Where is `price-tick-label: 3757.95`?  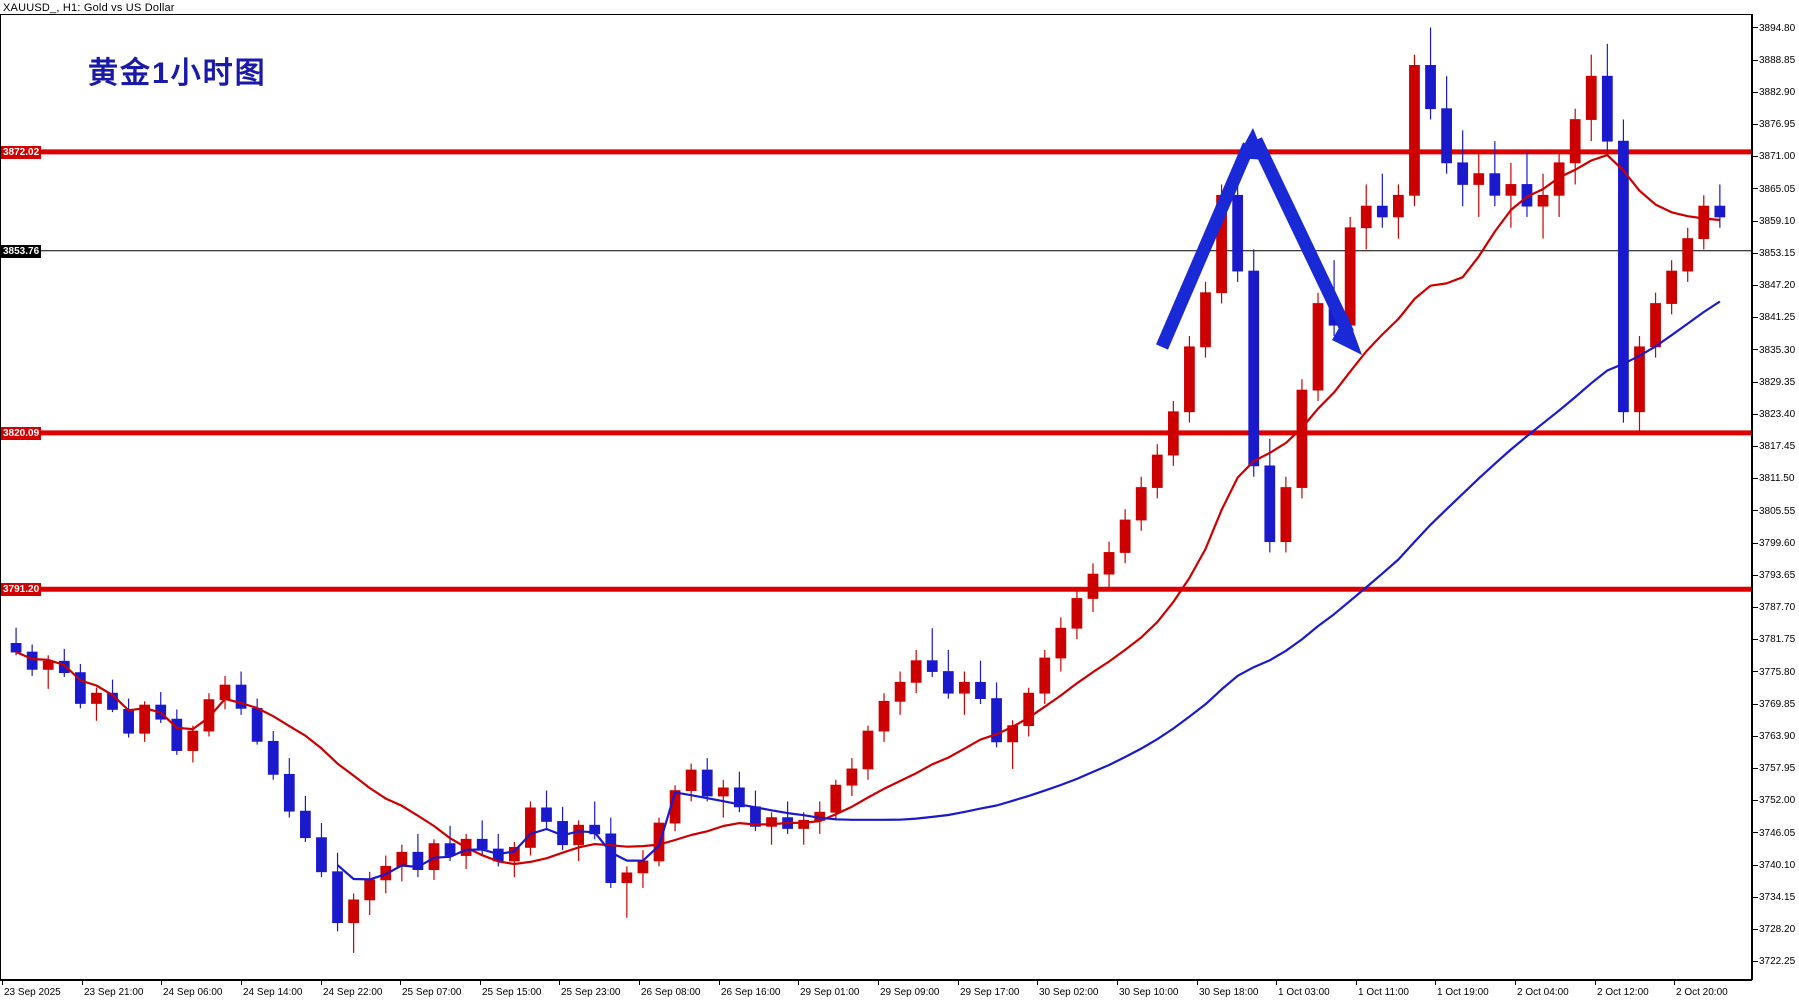 price-tick-label: 3757.95 is located at coordinates (1774, 769).